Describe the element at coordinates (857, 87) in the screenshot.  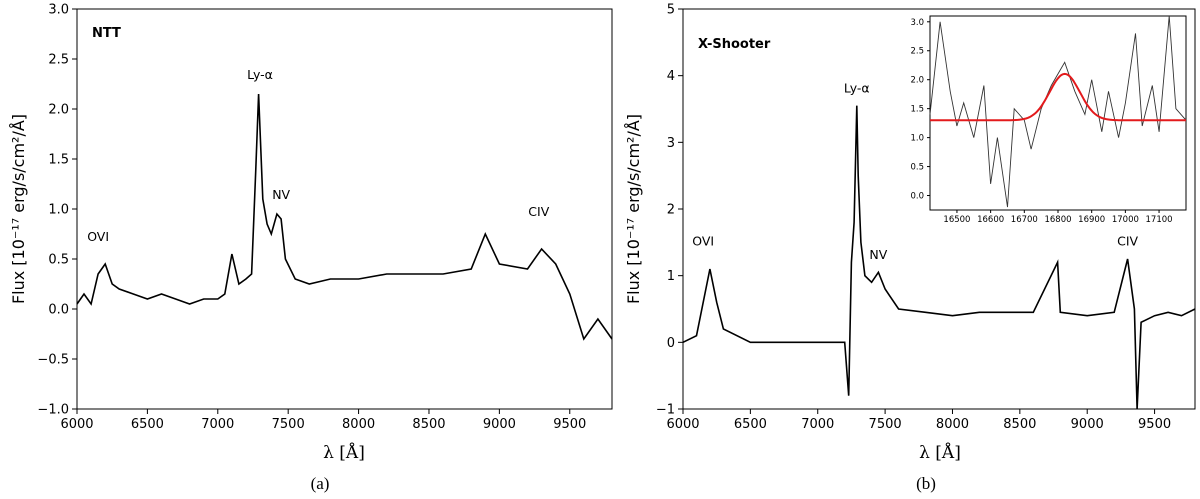
I see `panel-b-annotation-ly: Ly-α` at that location.